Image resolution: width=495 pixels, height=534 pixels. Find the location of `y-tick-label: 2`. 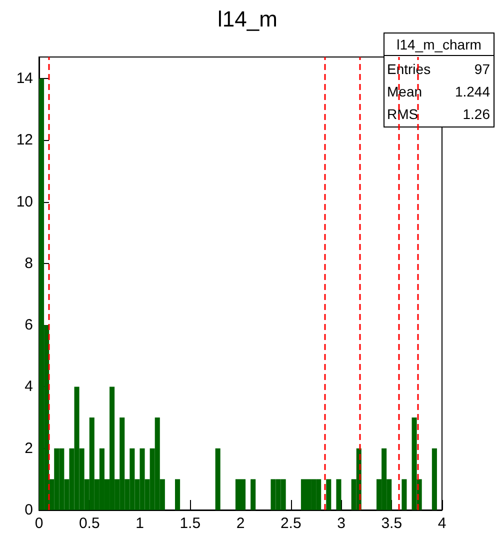

y-tick-label: 2 is located at coordinates (28, 448).